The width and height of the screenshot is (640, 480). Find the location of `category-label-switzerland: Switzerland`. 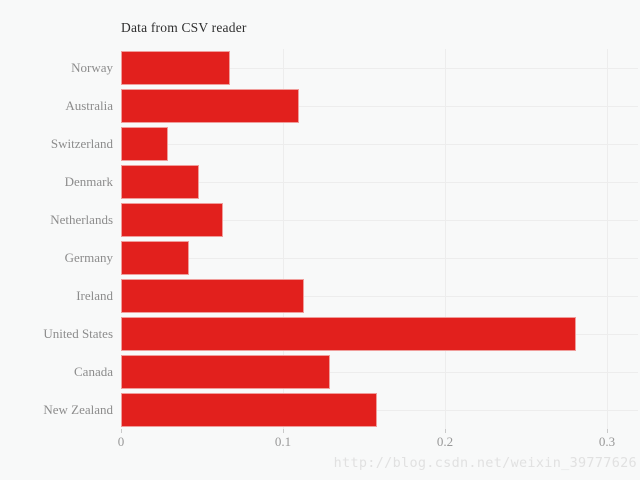

category-label-switzerland: Switzerland is located at coordinates (81, 143).